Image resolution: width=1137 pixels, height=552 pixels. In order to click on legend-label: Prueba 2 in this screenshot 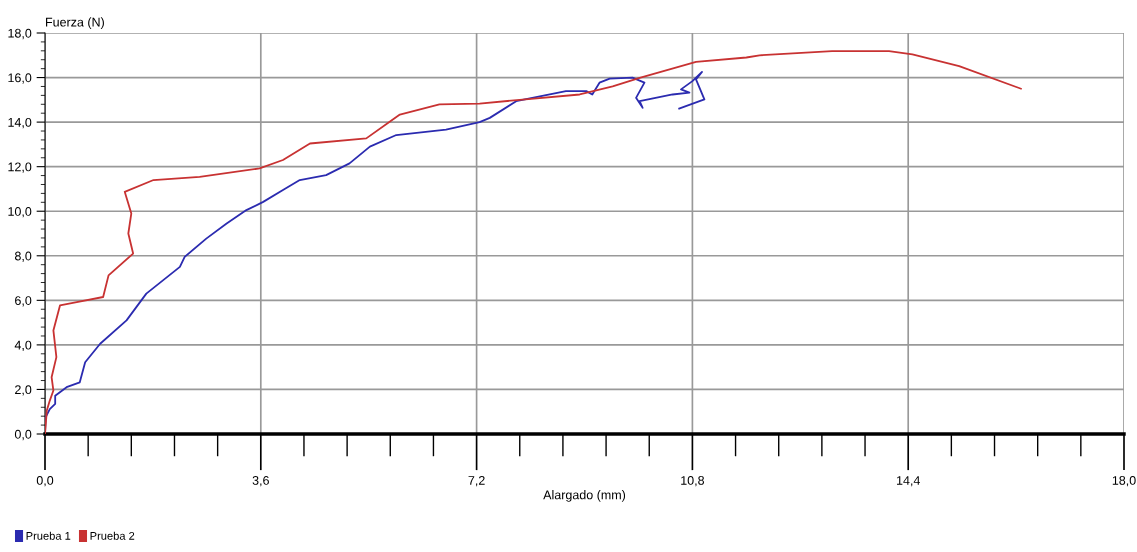, I will do `click(112, 535)`.